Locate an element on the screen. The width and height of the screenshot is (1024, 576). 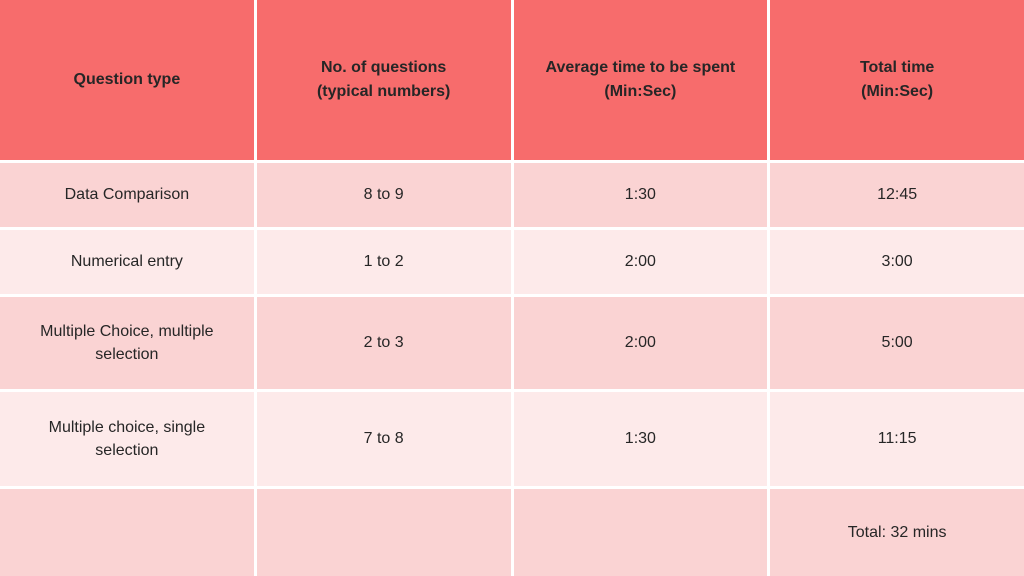
header-cell-average-time: Average time to be spent (Min:Sec) is located at coordinates (640, 80).